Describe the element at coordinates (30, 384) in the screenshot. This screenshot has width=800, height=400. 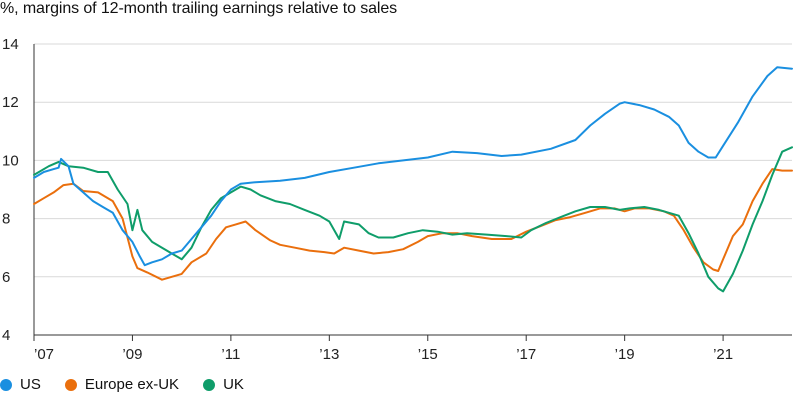
I see `legend-label-us: US` at that location.